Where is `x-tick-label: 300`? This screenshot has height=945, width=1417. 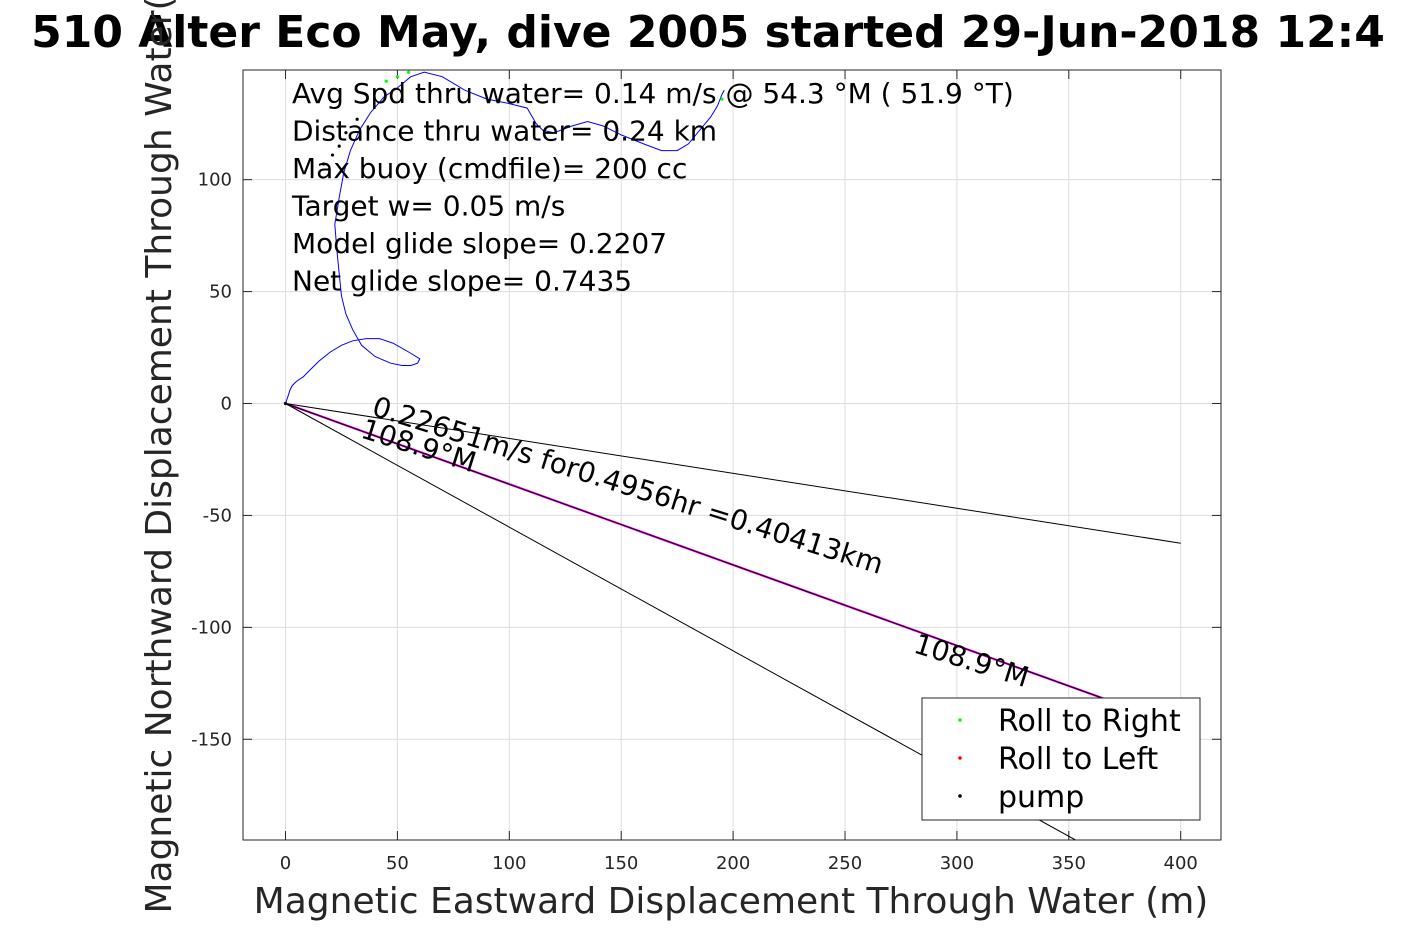
x-tick-label: 300 is located at coordinates (957, 863).